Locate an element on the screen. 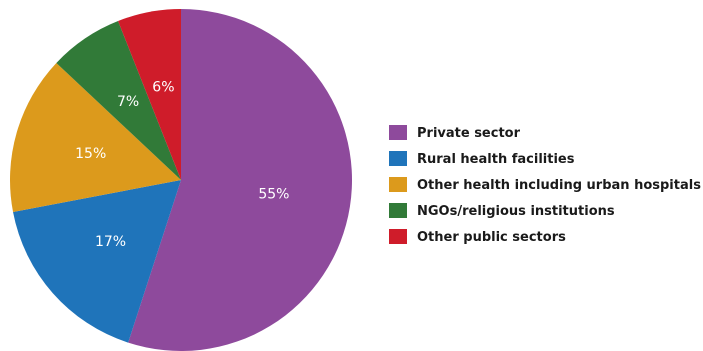 The width and height of the screenshot is (703, 351). slice-value-label: 17% is located at coordinates (110, 242).